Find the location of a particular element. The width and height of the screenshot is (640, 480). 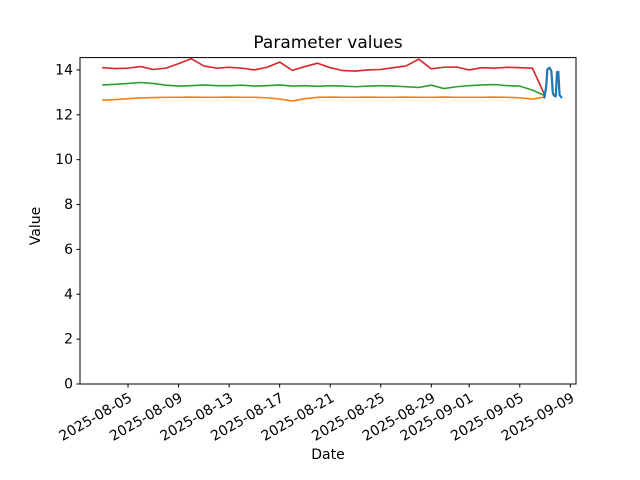

y-tick-label: 0 is located at coordinates (68, 385).